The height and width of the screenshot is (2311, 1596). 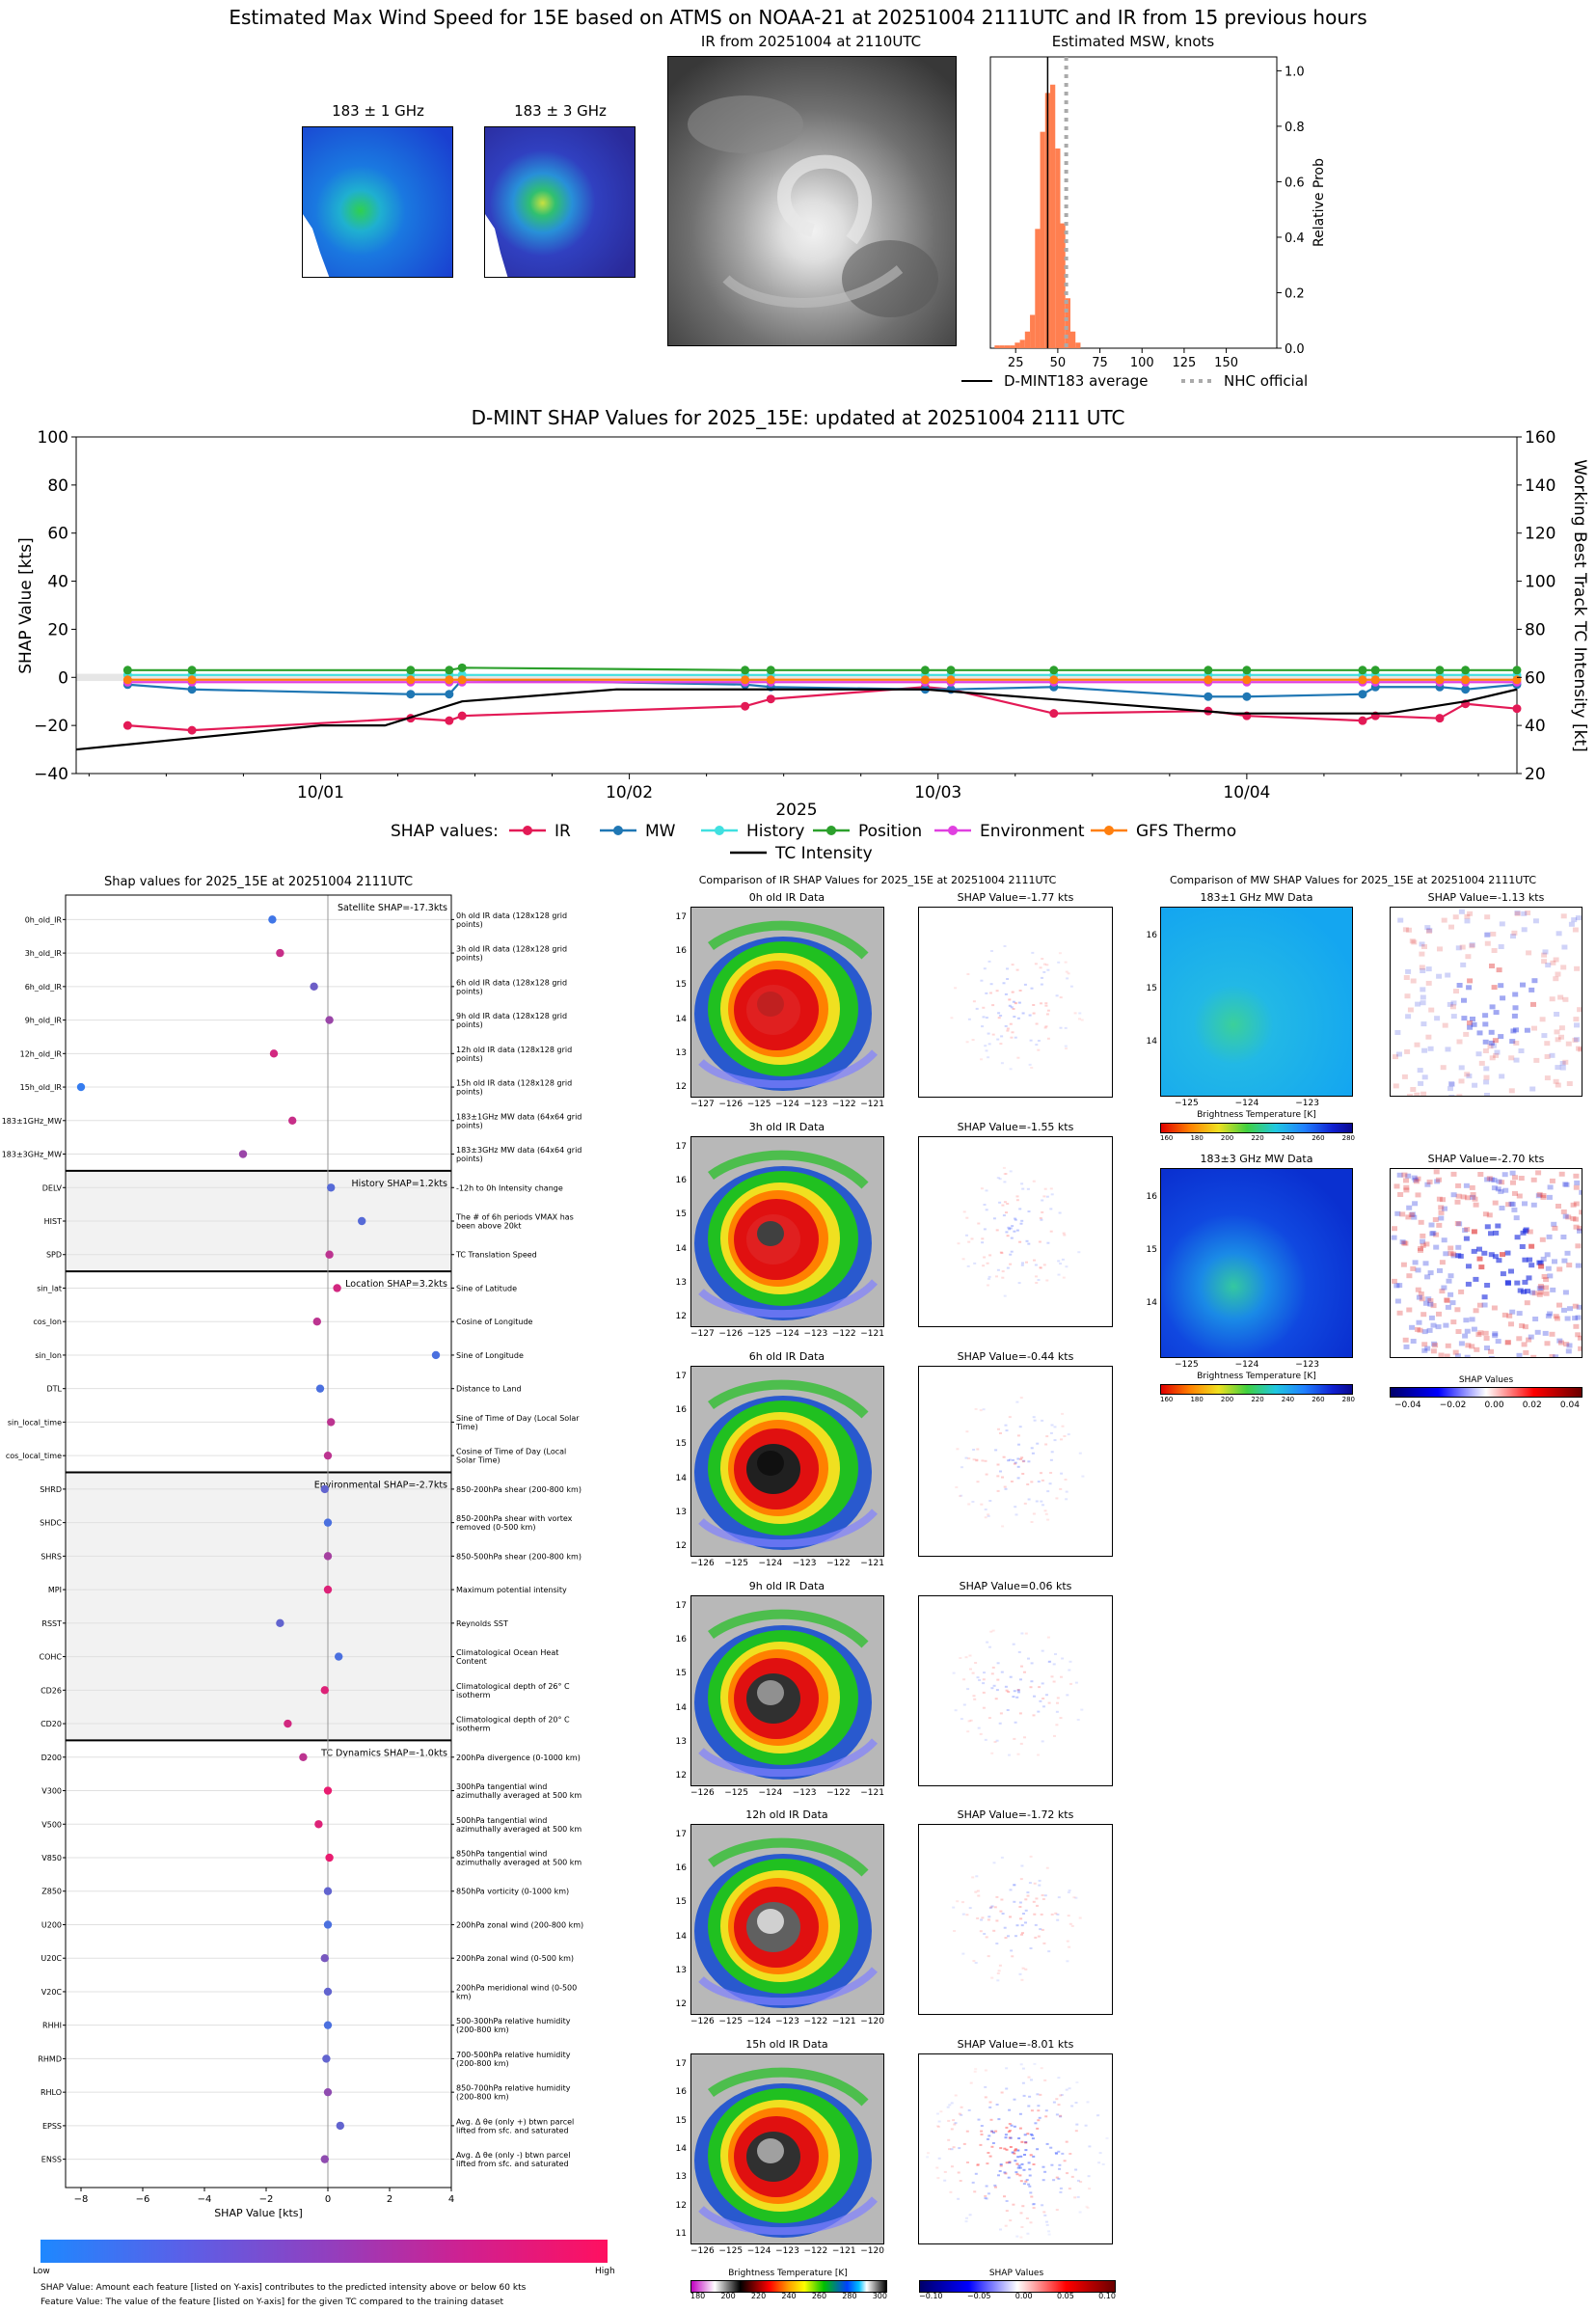 What do you see at coordinates (52, 2093) in the screenshot?
I see `feature-name: RHLO` at bounding box center [52, 2093].